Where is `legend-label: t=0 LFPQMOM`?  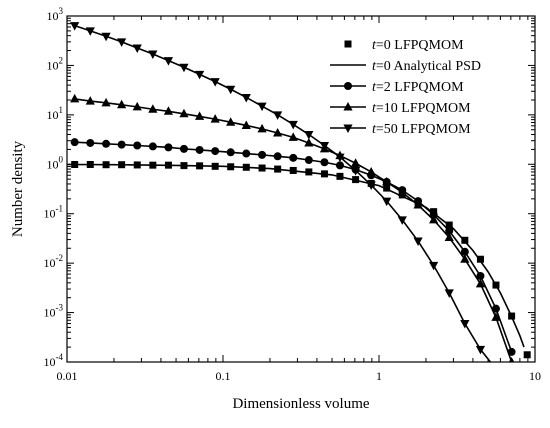 legend-label: t=0 LFPQMOM is located at coordinates (418, 45).